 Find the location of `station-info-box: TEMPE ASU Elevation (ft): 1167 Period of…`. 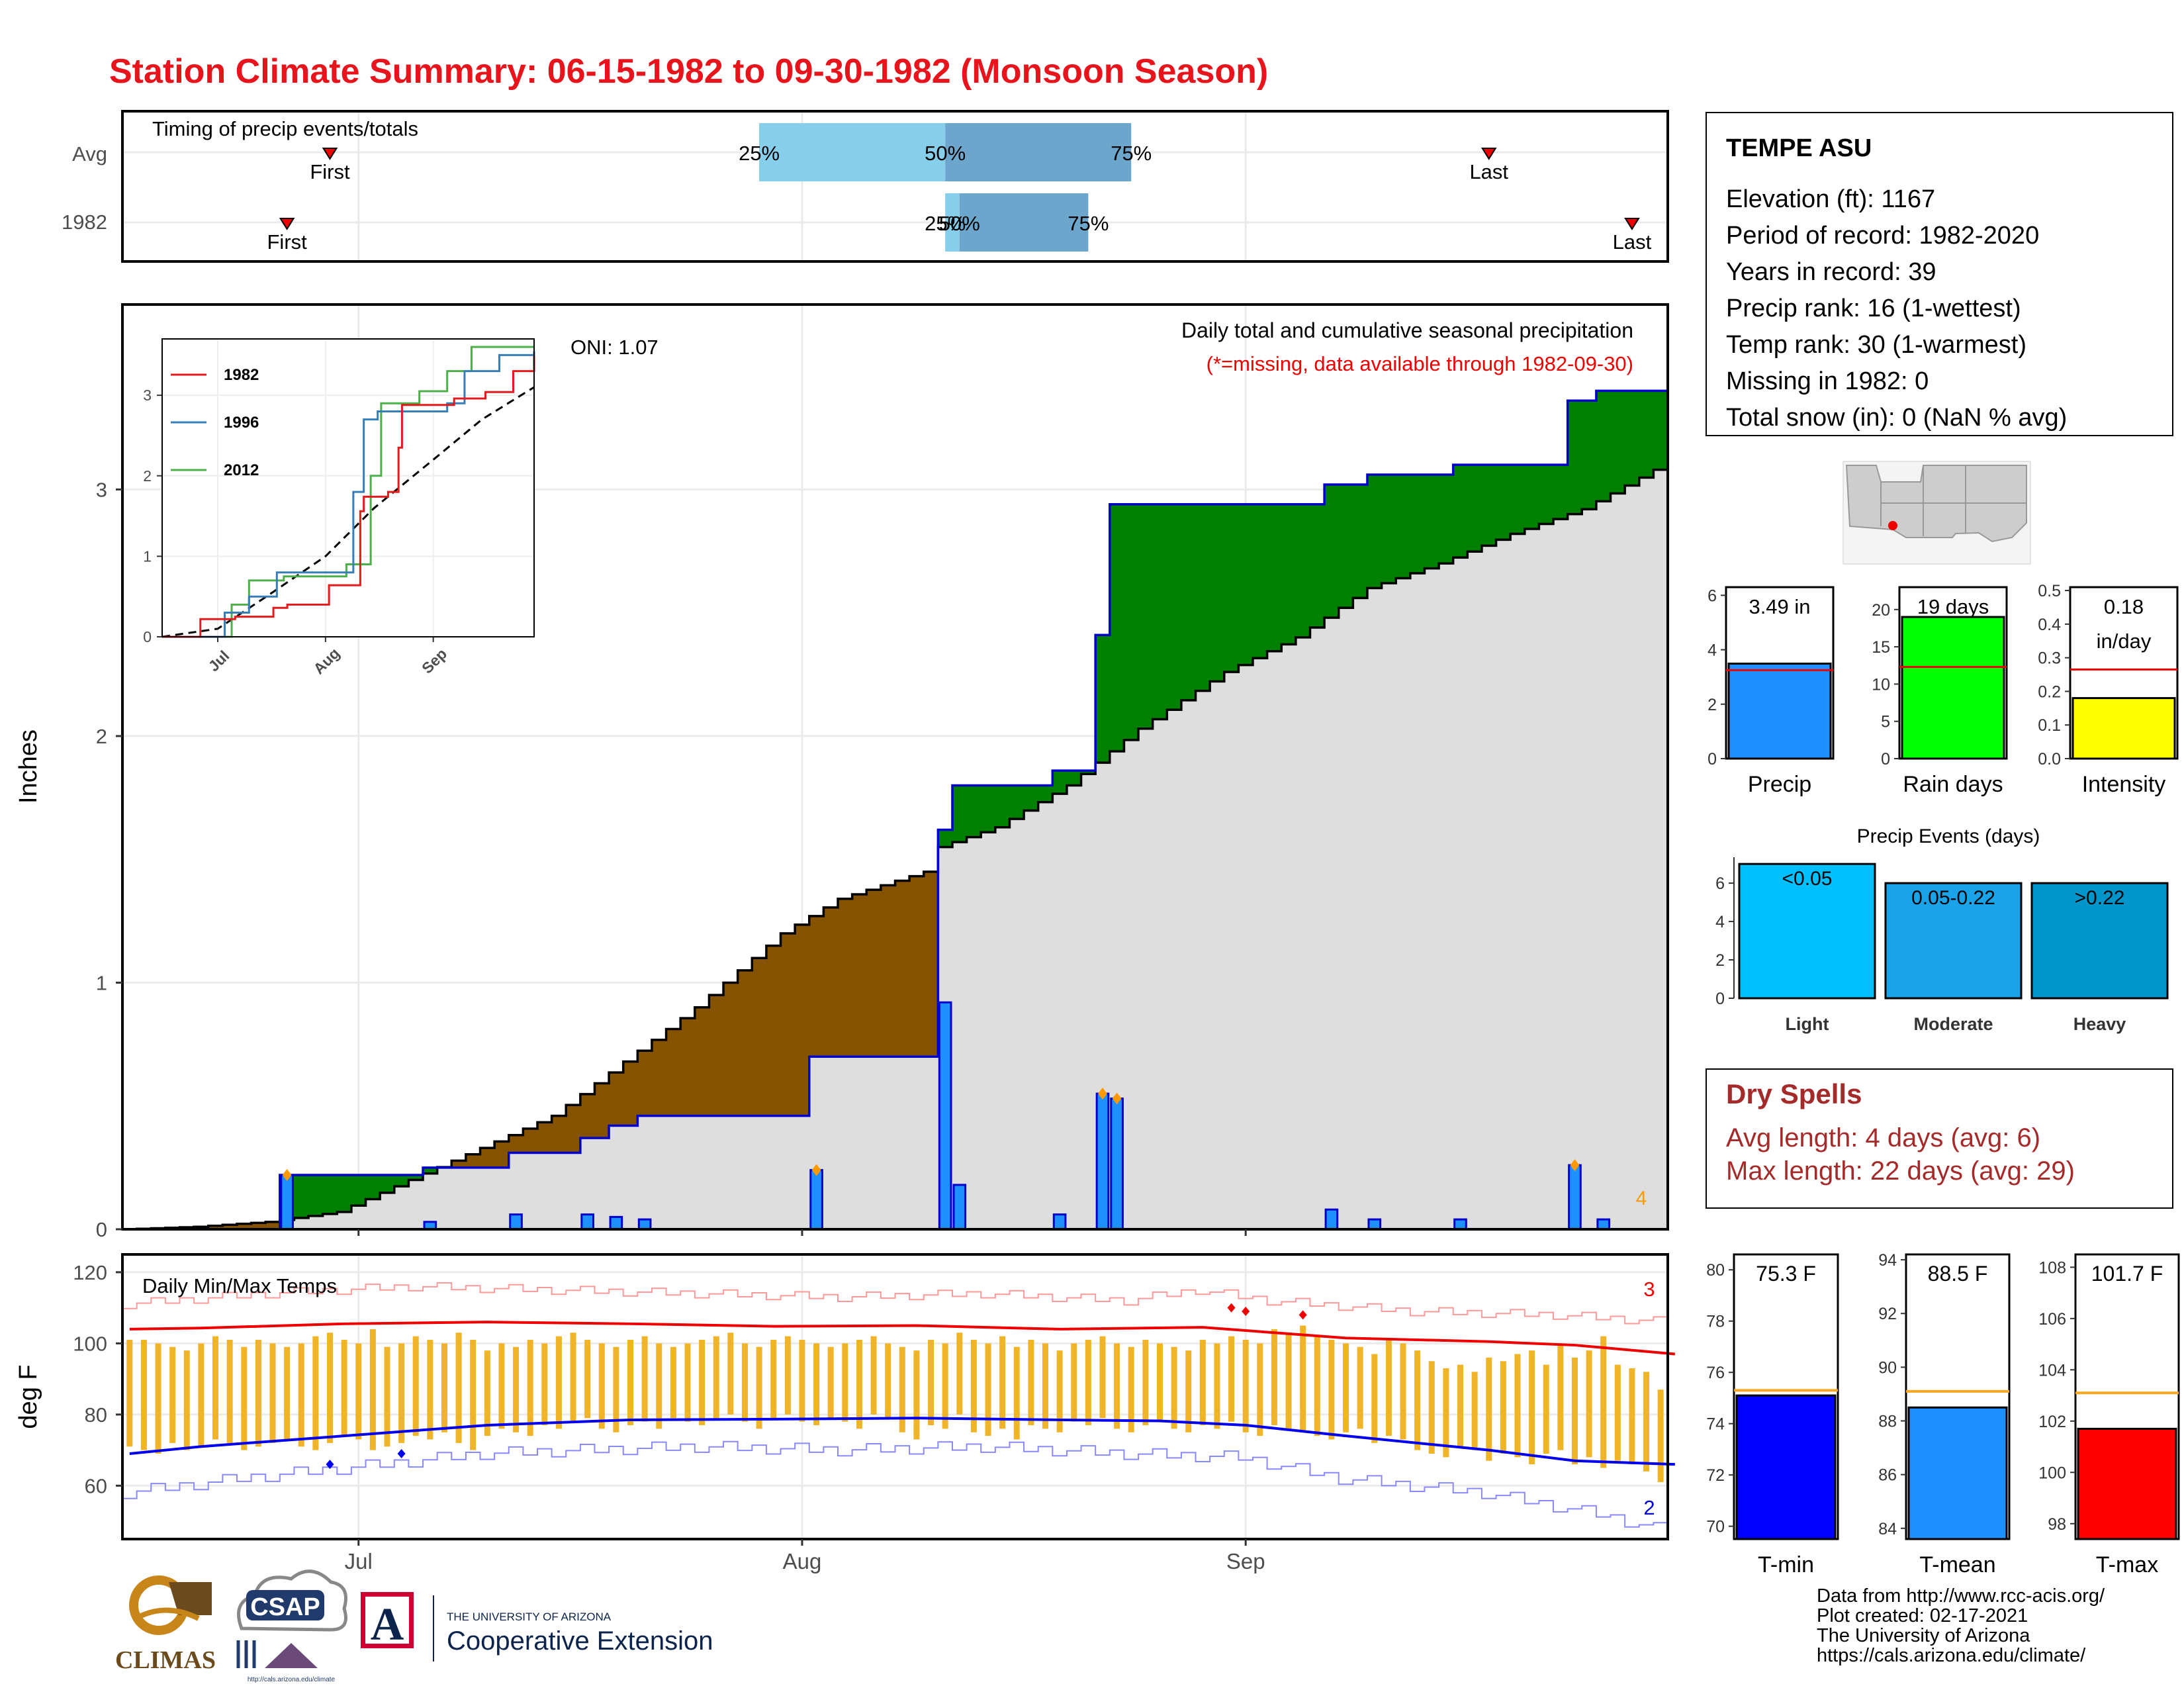

station-info-box: TEMPE ASU Elevation (ft): 1167 Period of… is located at coordinates (1940, 274).